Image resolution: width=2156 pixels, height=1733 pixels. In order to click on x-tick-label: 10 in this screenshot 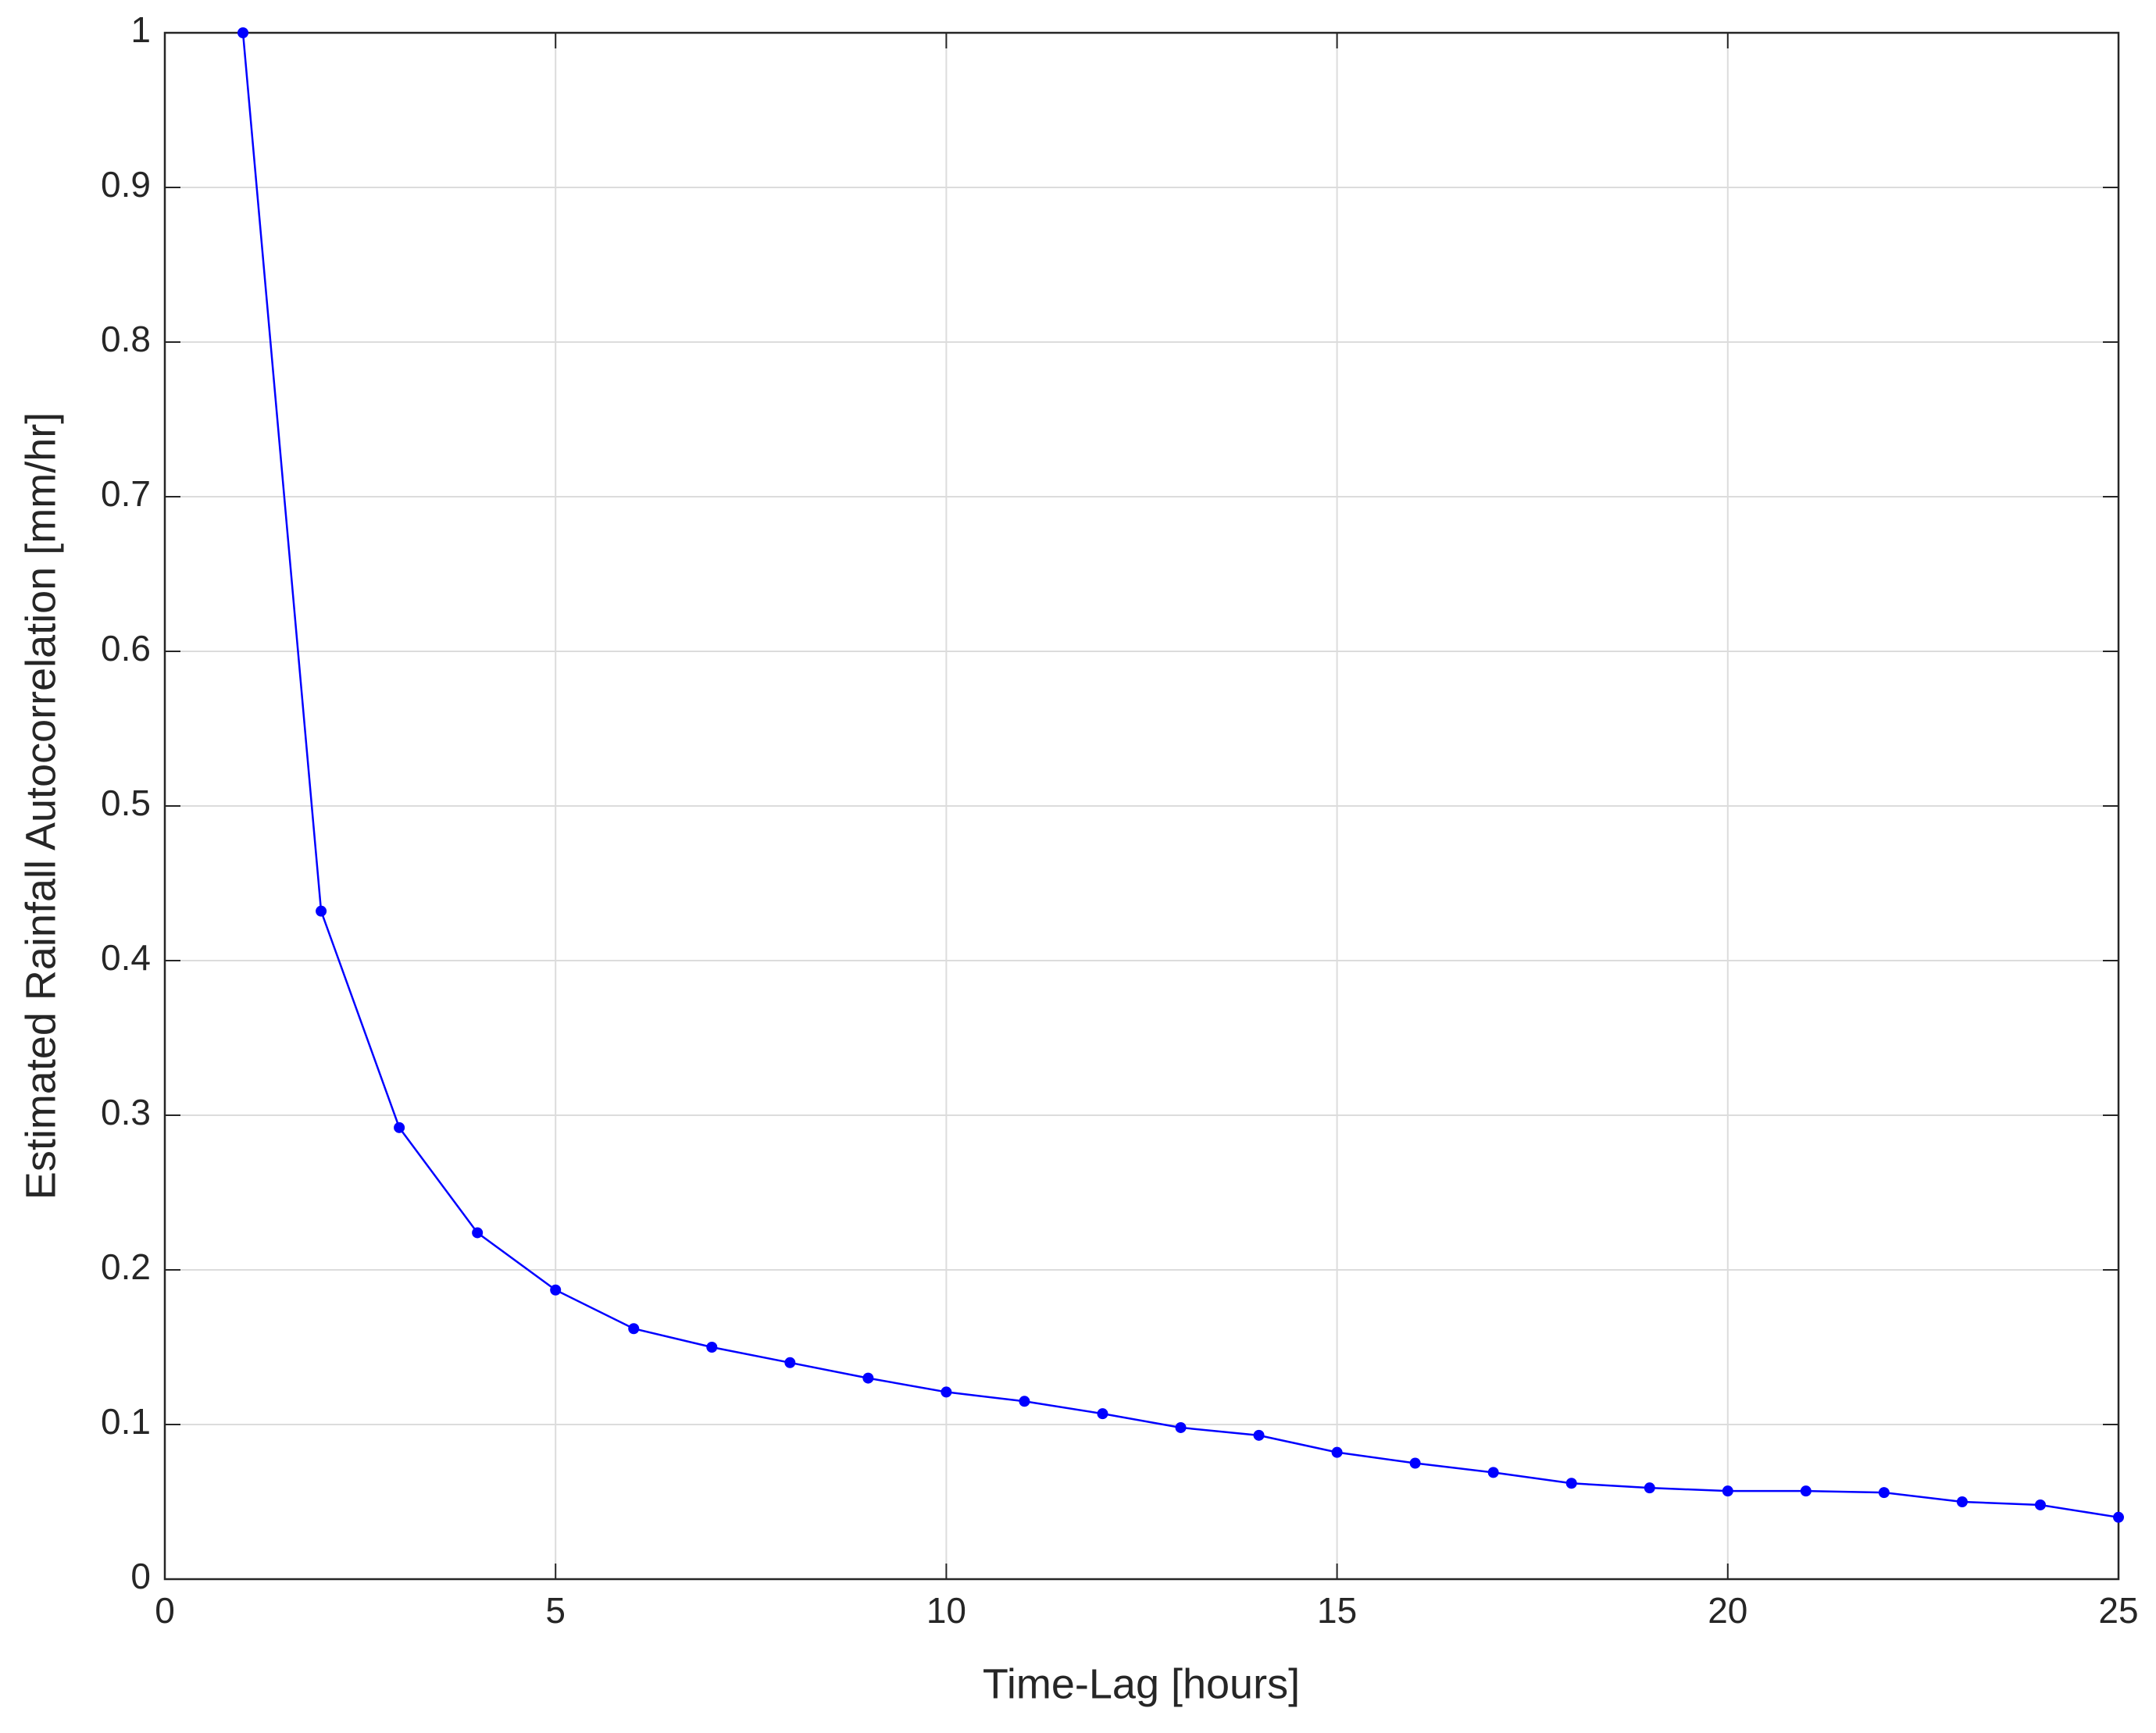, I will do `click(946, 1610)`.